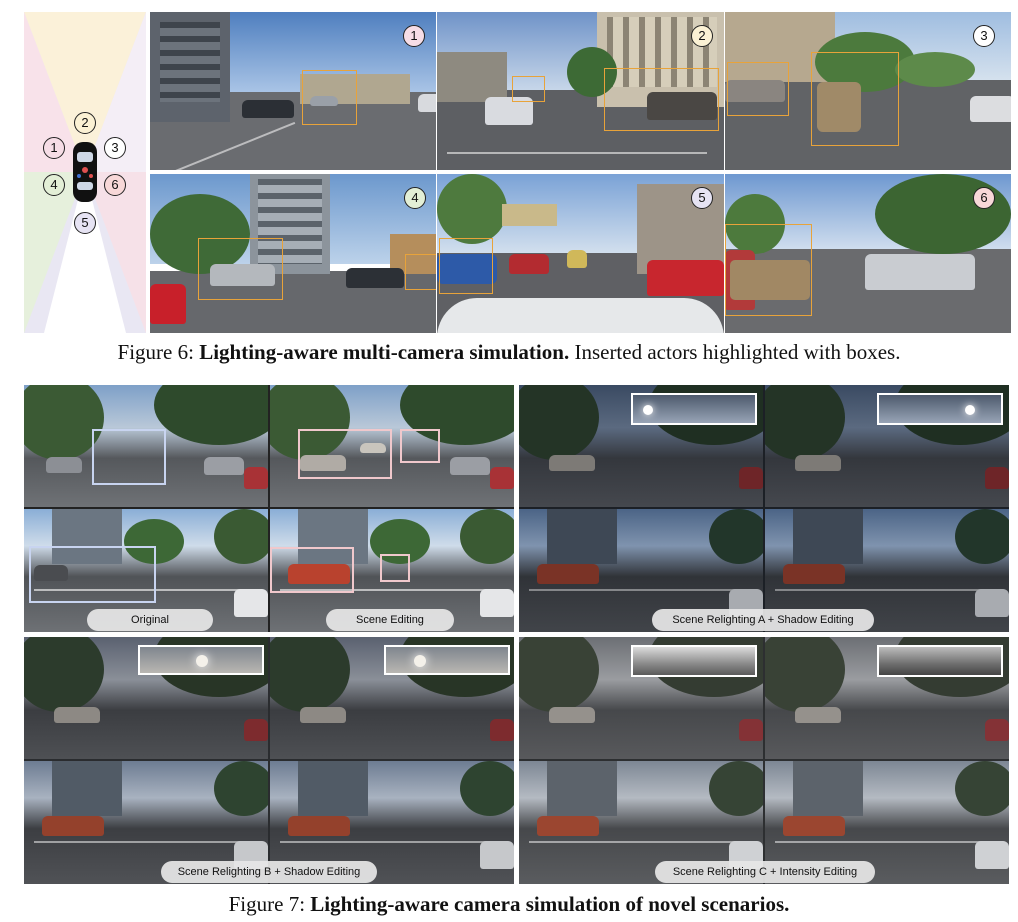 This screenshot has height=922, width=1018. I want to click on label-relight-b: Scene Relighting B + Shadow Editing, so click(269, 872).